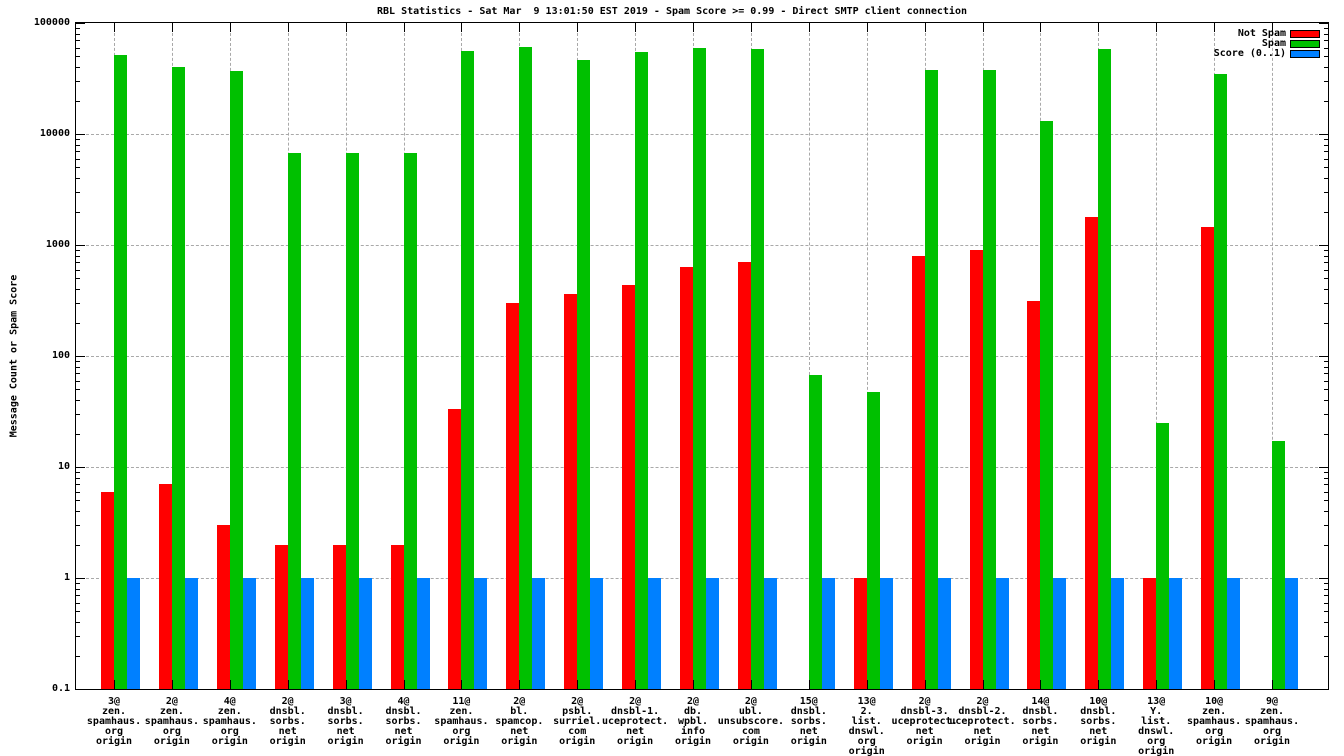 Image resolution: width=1344 pixels, height=756 pixels. What do you see at coordinates (693, 711) in the screenshot?
I see `x-group-label-line: db.` at bounding box center [693, 711].